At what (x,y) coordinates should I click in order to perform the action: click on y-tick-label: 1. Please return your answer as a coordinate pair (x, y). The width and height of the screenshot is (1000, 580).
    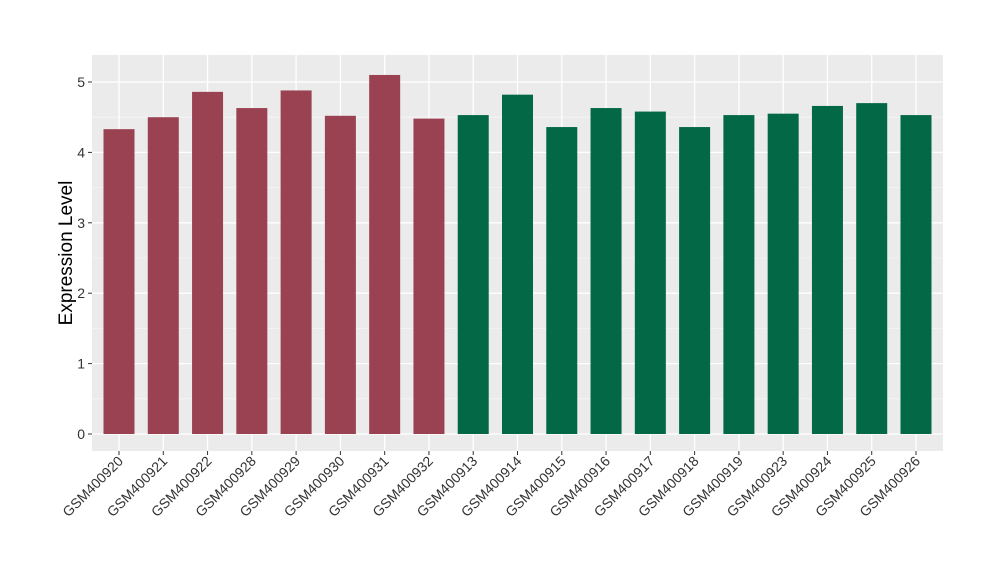
    Looking at the image, I should click on (81, 364).